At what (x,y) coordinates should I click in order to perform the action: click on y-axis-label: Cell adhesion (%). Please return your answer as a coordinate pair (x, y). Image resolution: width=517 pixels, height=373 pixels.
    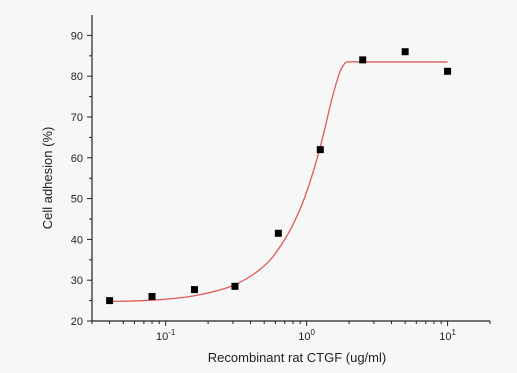
    Looking at the image, I should click on (47, 178).